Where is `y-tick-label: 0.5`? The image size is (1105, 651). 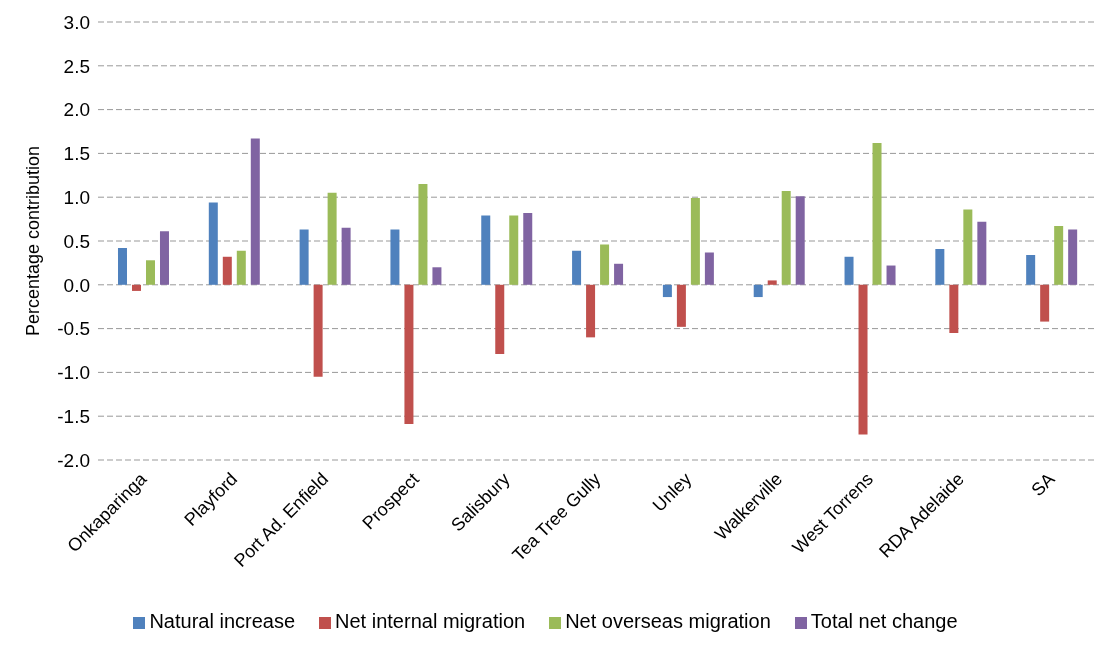 y-tick-label: 0.5 is located at coordinates (76, 241).